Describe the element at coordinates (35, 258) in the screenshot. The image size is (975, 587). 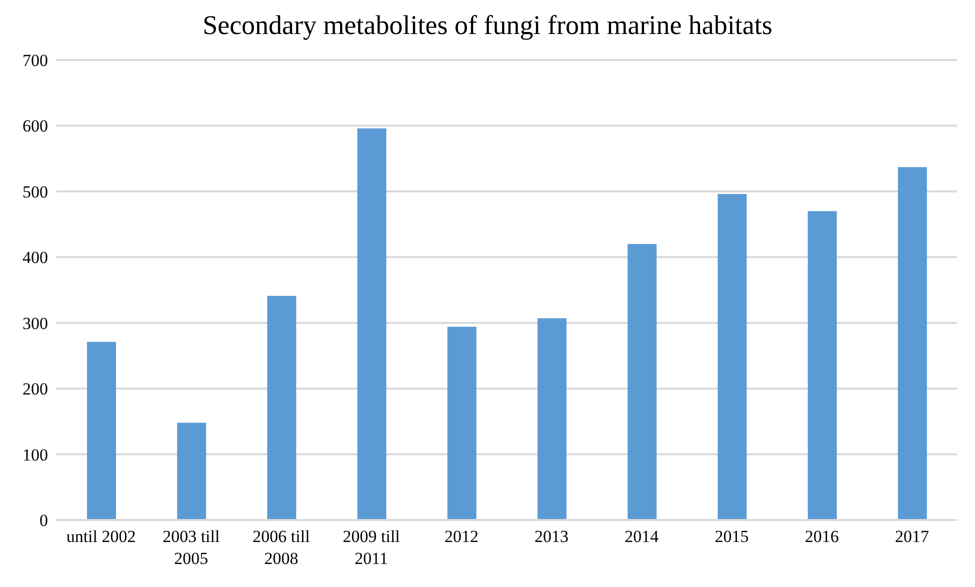
I see `y-tick-label: 400` at that location.